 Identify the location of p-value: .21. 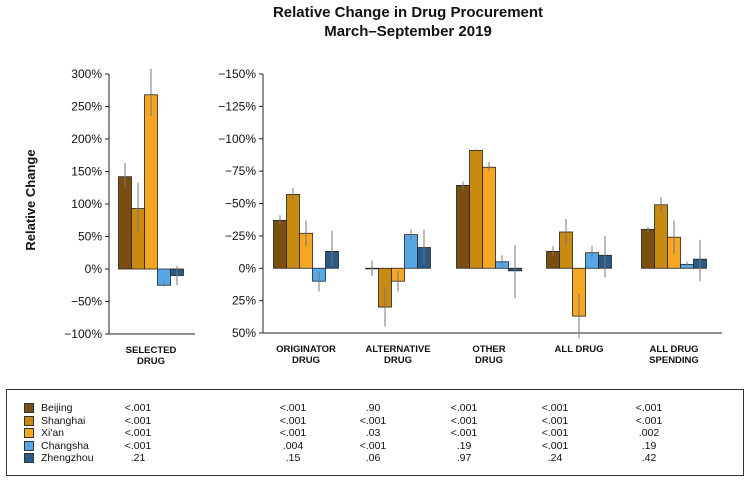
(138, 458).